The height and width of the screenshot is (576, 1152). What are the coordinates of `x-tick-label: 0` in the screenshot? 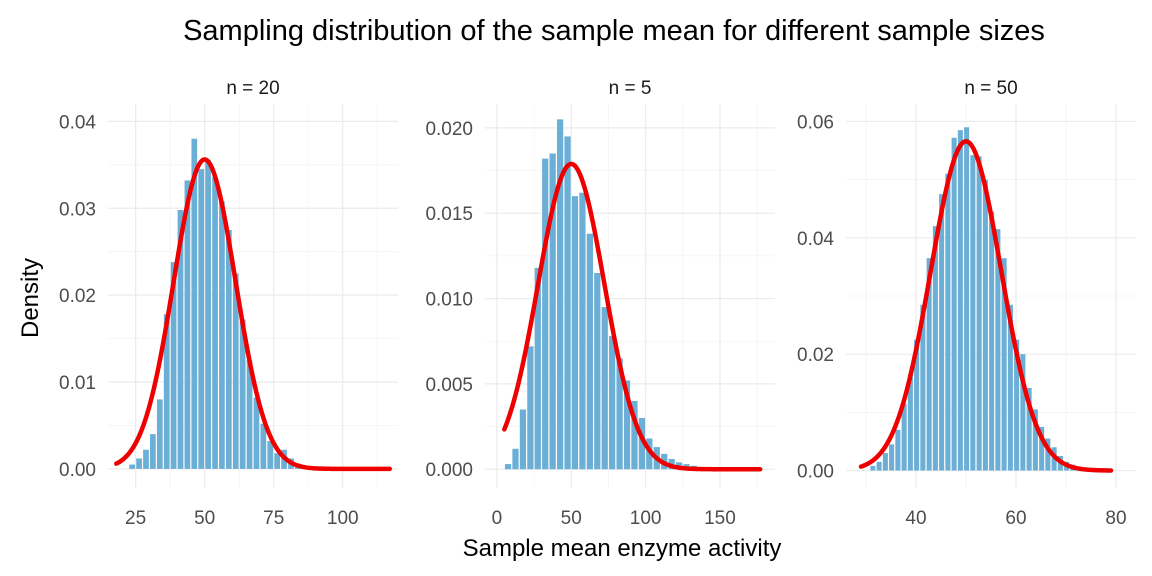 It's located at (497, 518).